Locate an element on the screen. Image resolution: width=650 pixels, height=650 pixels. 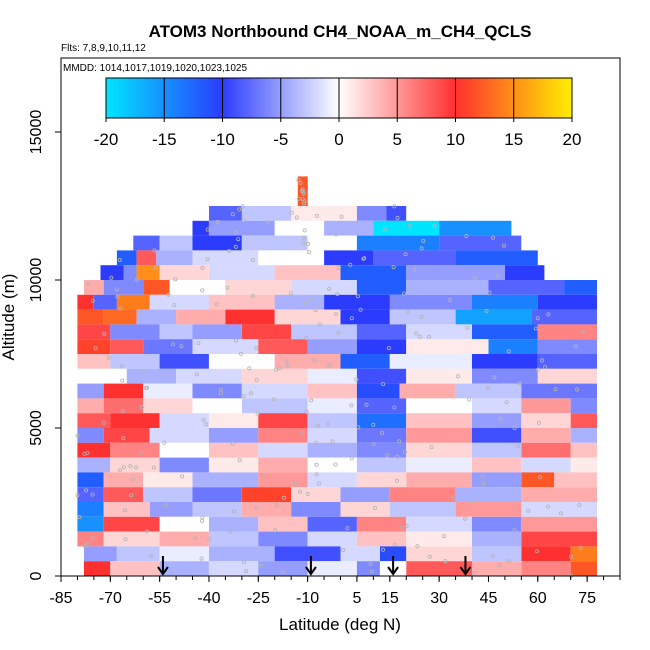
colorbar-tick-label: -15 is located at coordinates (164, 139).